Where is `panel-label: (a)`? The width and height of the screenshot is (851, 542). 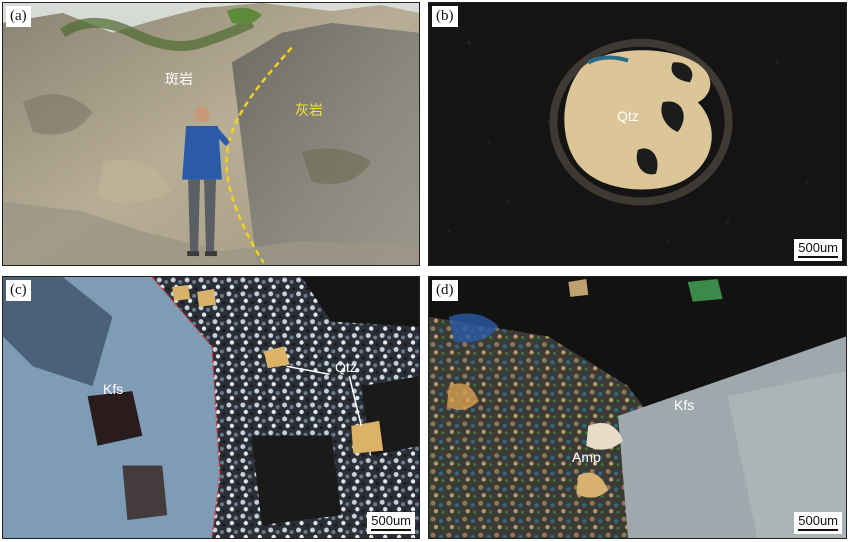 panel-label: (a) is located at coordinates (18, 16).